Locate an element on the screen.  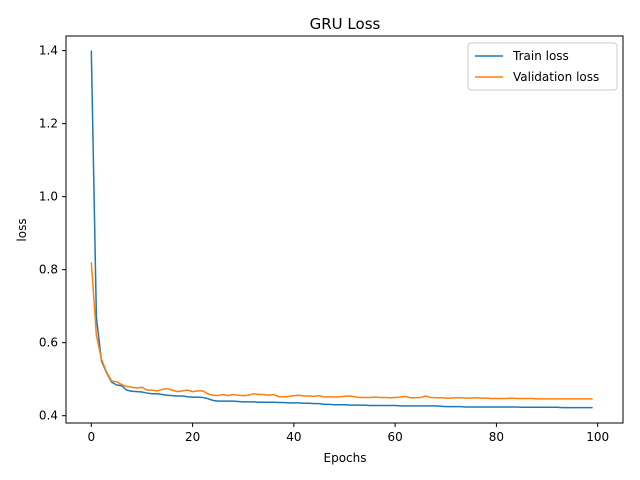
x-tick-label: 100 is located at coordinates (597, 437).